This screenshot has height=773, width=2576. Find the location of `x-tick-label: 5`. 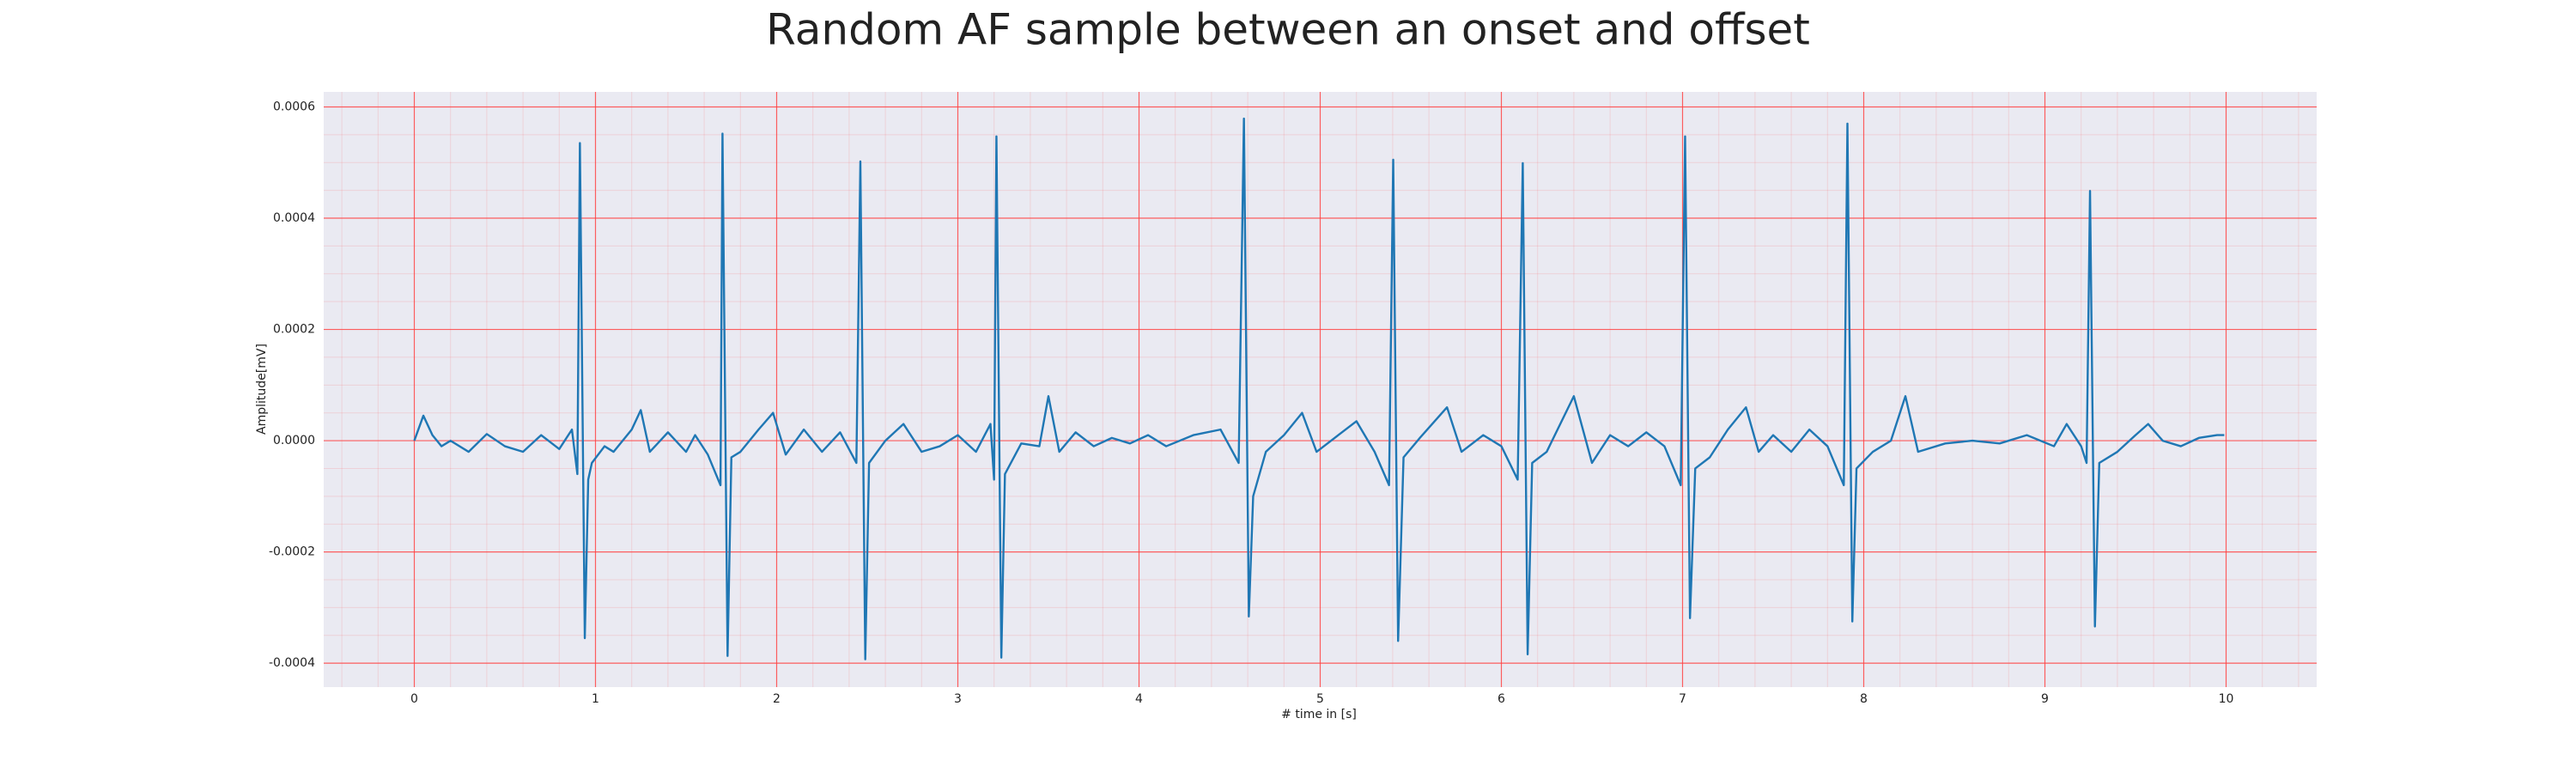

x-tick-label: 5 is located at coordinates (1320, 699).